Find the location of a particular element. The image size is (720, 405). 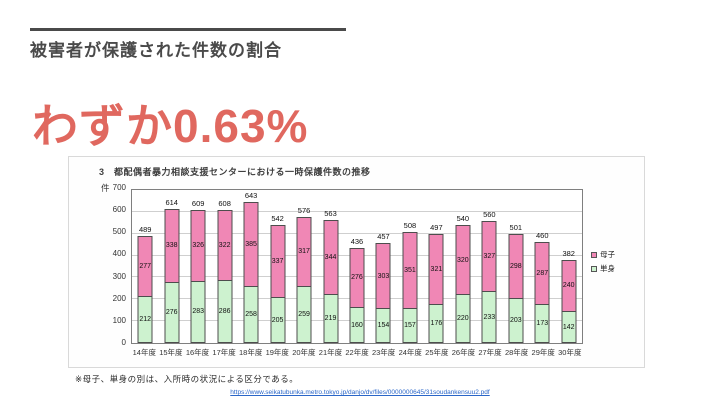

bar-group: 287 173 460 is located at coordinates (542, 266).